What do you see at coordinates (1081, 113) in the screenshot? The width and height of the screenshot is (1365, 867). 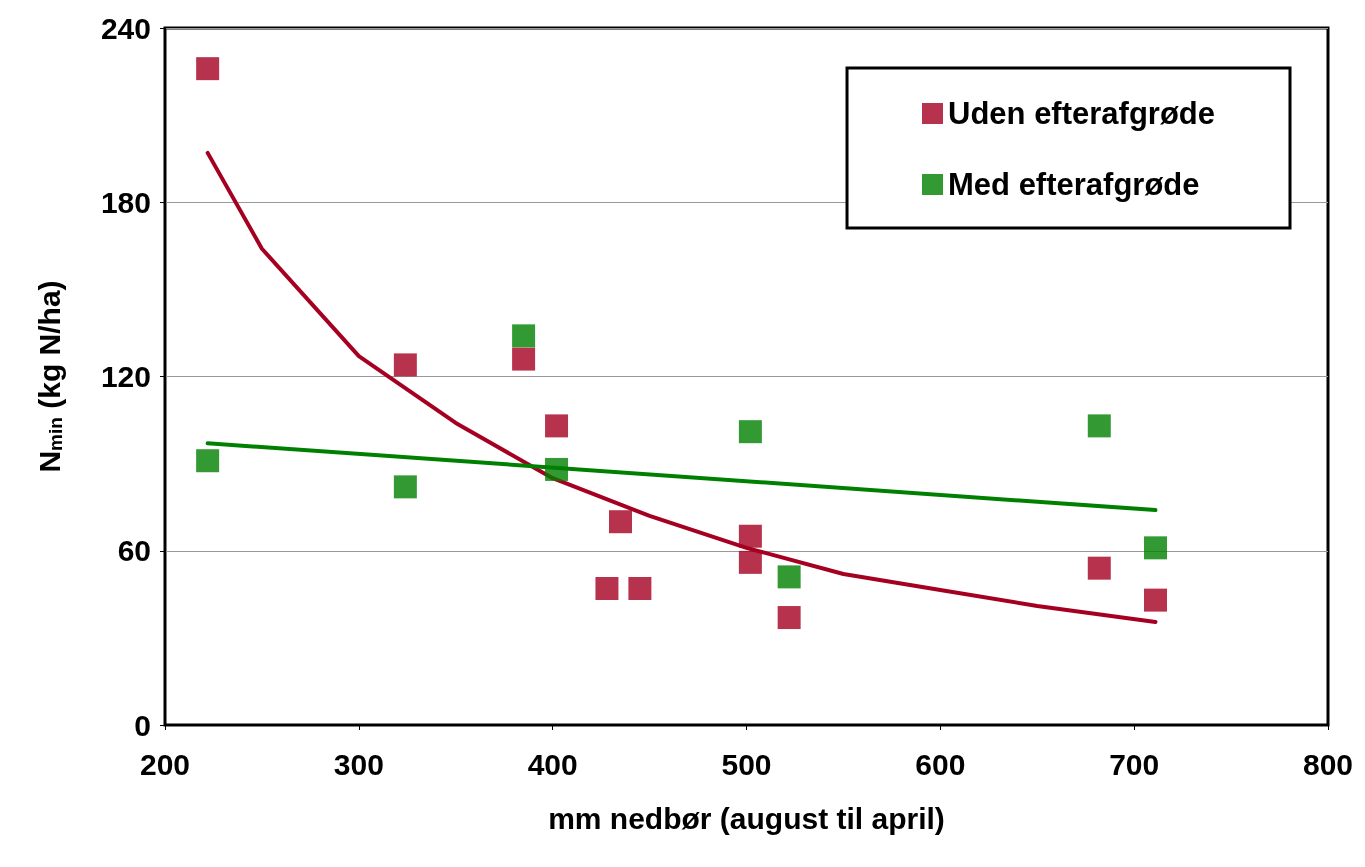 I see `legend-label: Uden efterafgrøde` at bounding box center [1081, 113].